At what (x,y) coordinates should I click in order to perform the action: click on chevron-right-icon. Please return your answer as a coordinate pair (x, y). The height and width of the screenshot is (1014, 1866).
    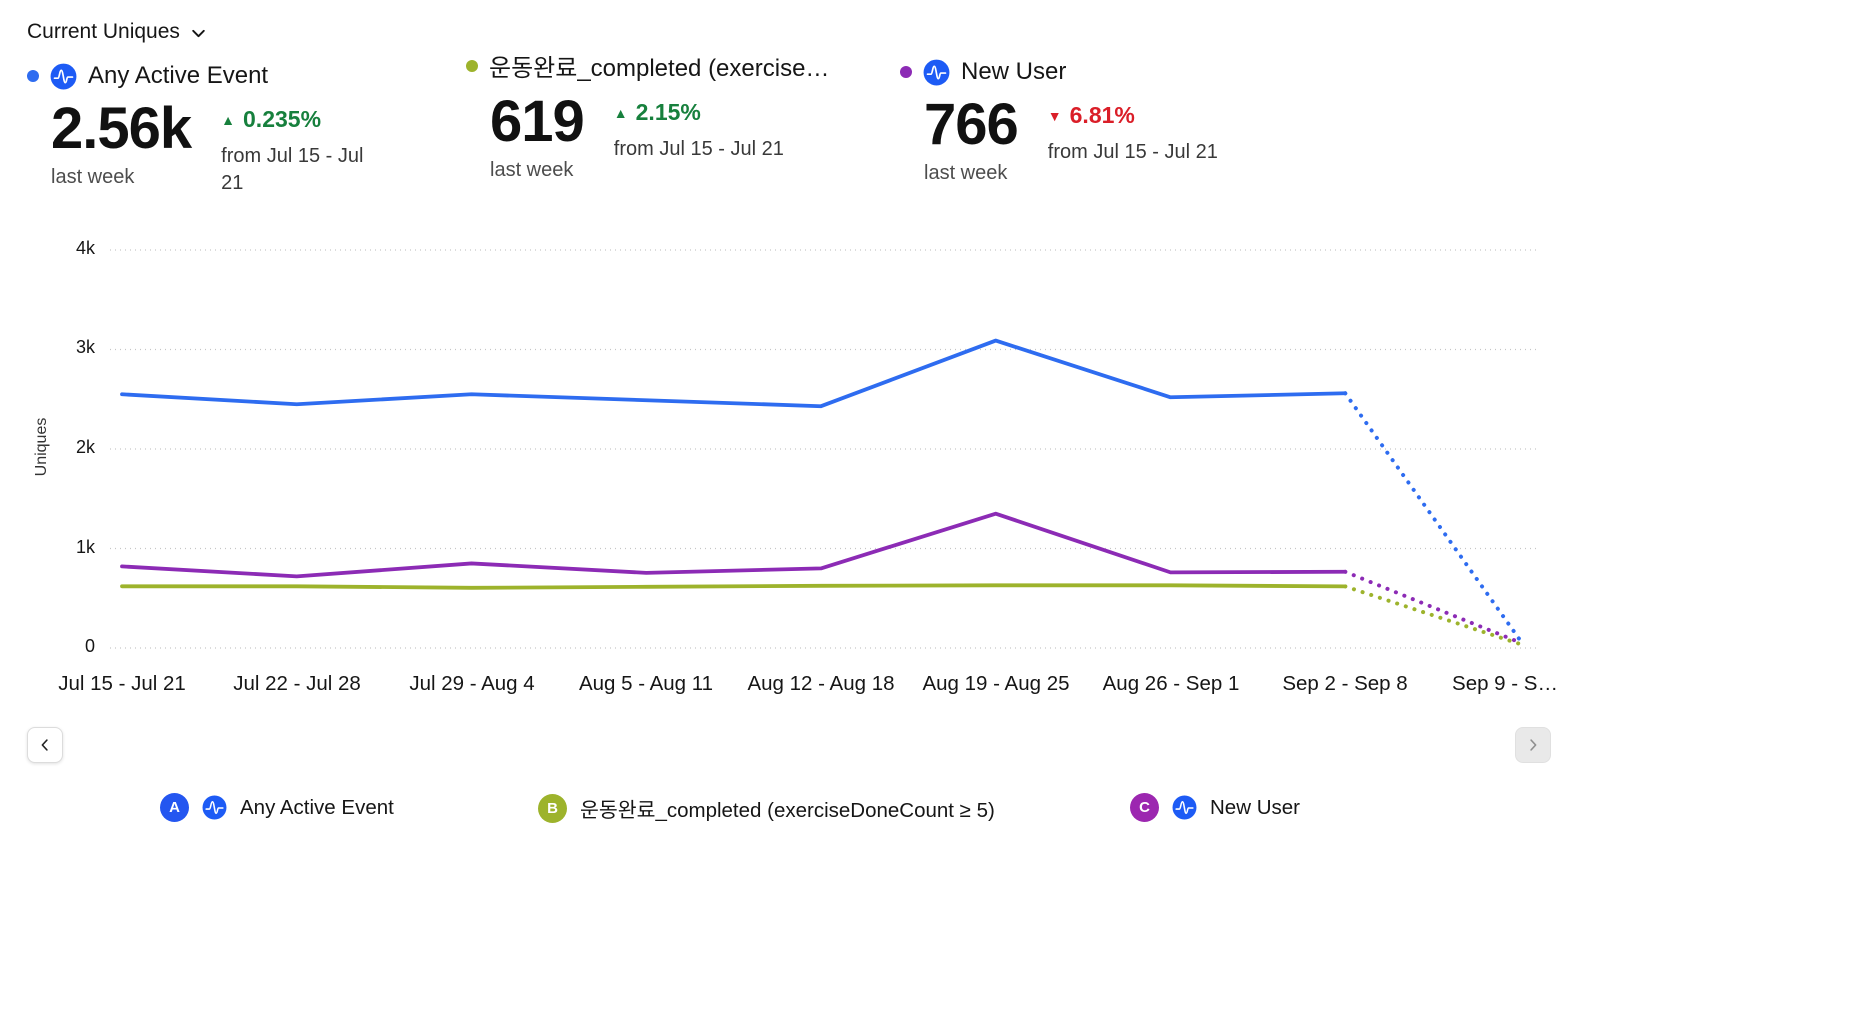
    Looking at the image, I should click on (1533, 745).